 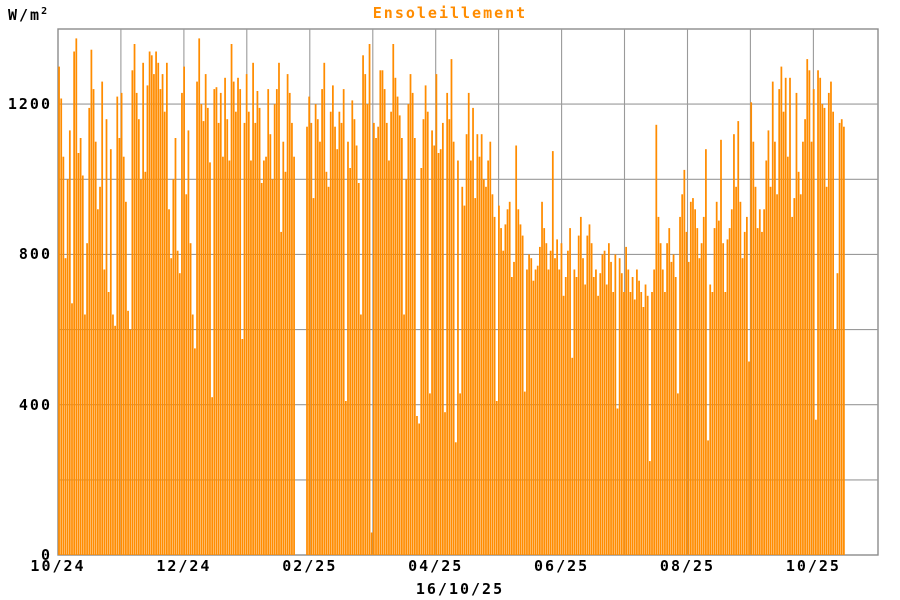 What do you see at coordinates (35, 254) in the screenshot?
I see `y-tick-label: 800` at bounding box center [35, 254].